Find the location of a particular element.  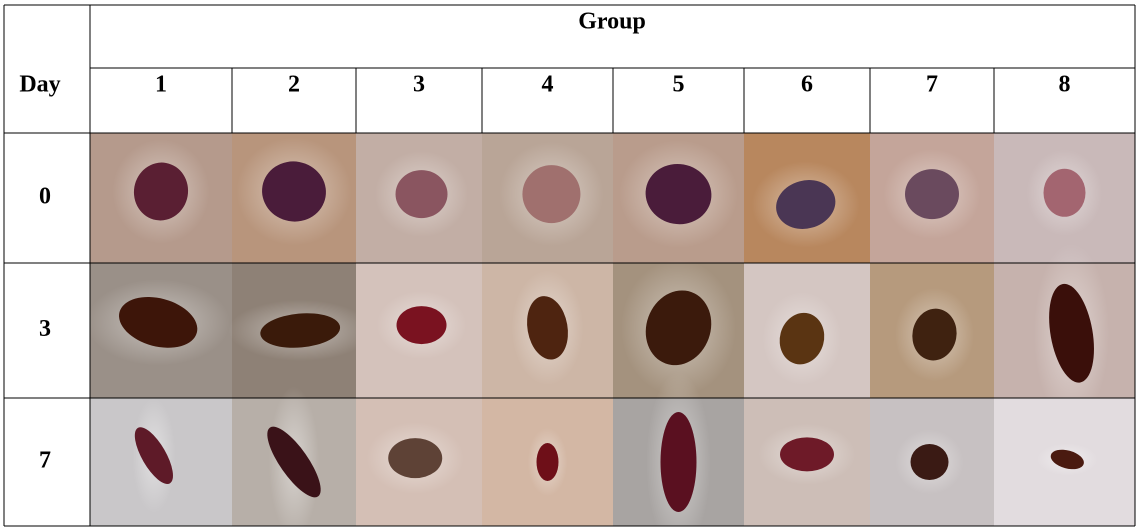

group-number: 4 is located at coordinates (548, 85).